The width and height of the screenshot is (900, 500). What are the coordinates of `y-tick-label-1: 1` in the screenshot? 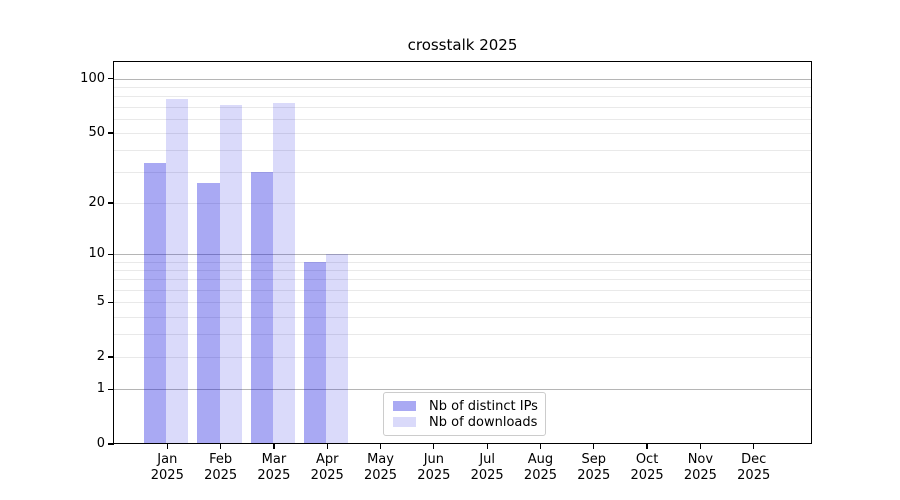 It's located at (100, 389).